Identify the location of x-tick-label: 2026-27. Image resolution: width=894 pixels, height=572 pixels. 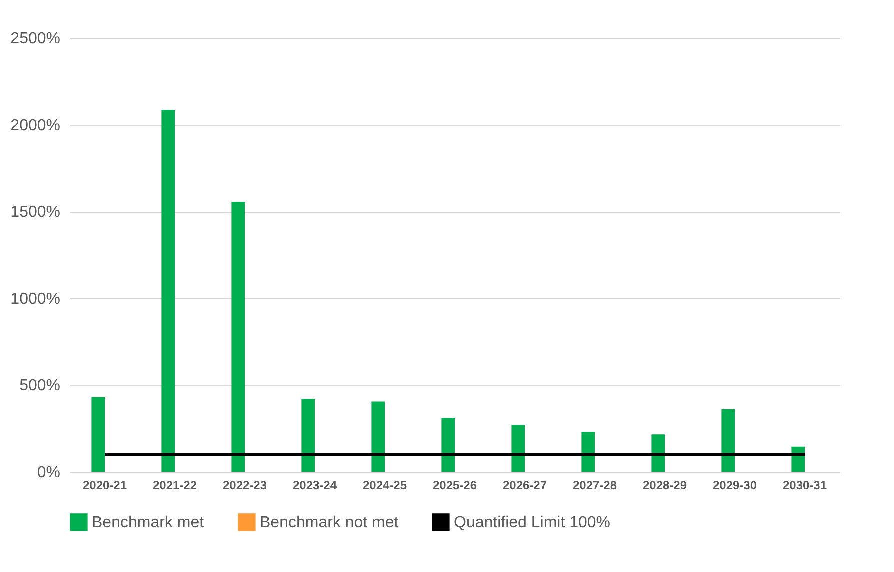
(525, 485).